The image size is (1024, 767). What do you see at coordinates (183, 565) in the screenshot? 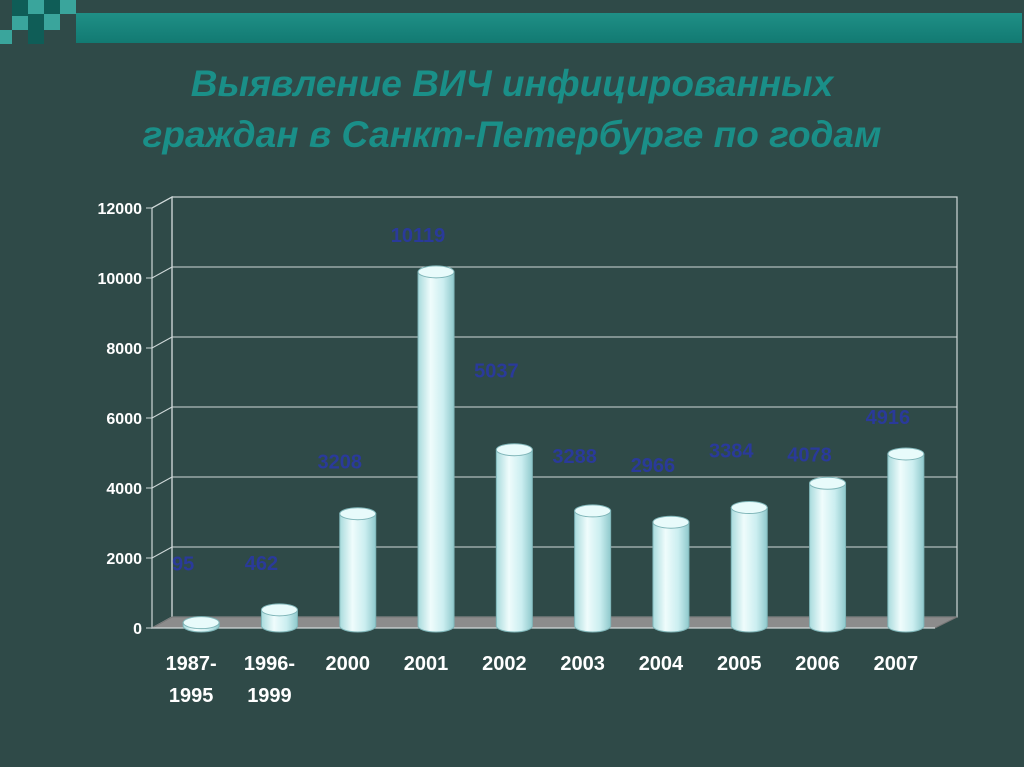
I see `data-label: 95` at bounding box center [183, 565].